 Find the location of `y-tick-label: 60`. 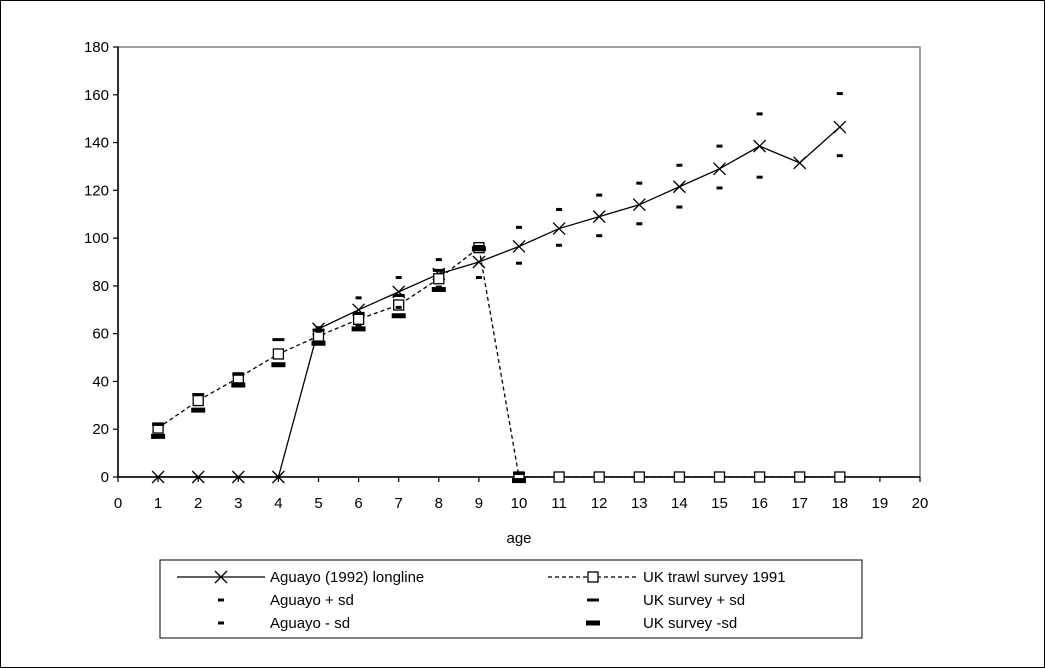

y-tick-label: 60 is located at coordinates (100, 334).